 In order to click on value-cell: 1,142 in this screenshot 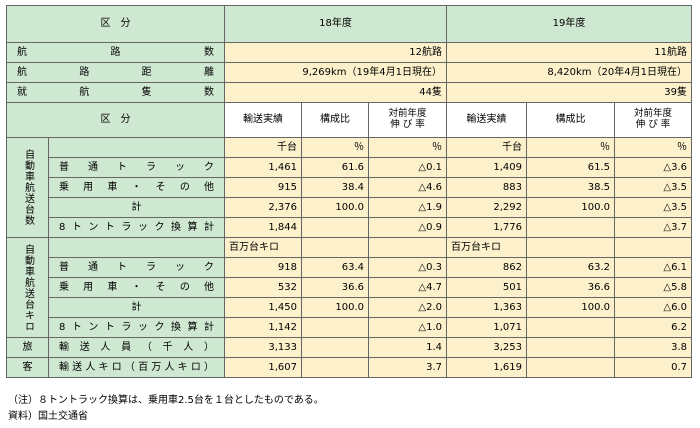, I will do `click(263, 327)`.